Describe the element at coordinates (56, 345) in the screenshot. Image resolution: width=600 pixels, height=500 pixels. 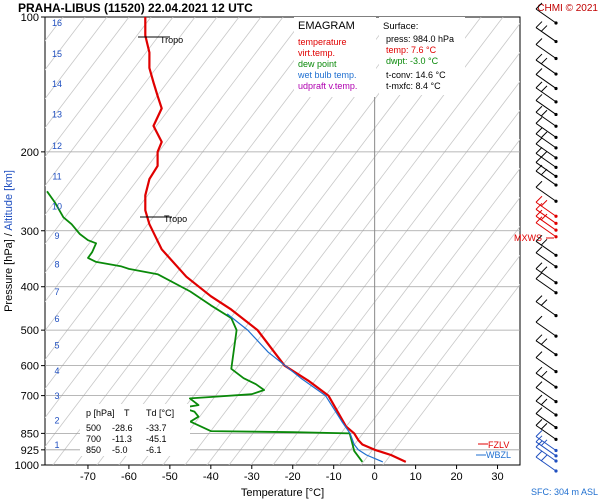
I see `altitude-tick-label: 5` at that location.